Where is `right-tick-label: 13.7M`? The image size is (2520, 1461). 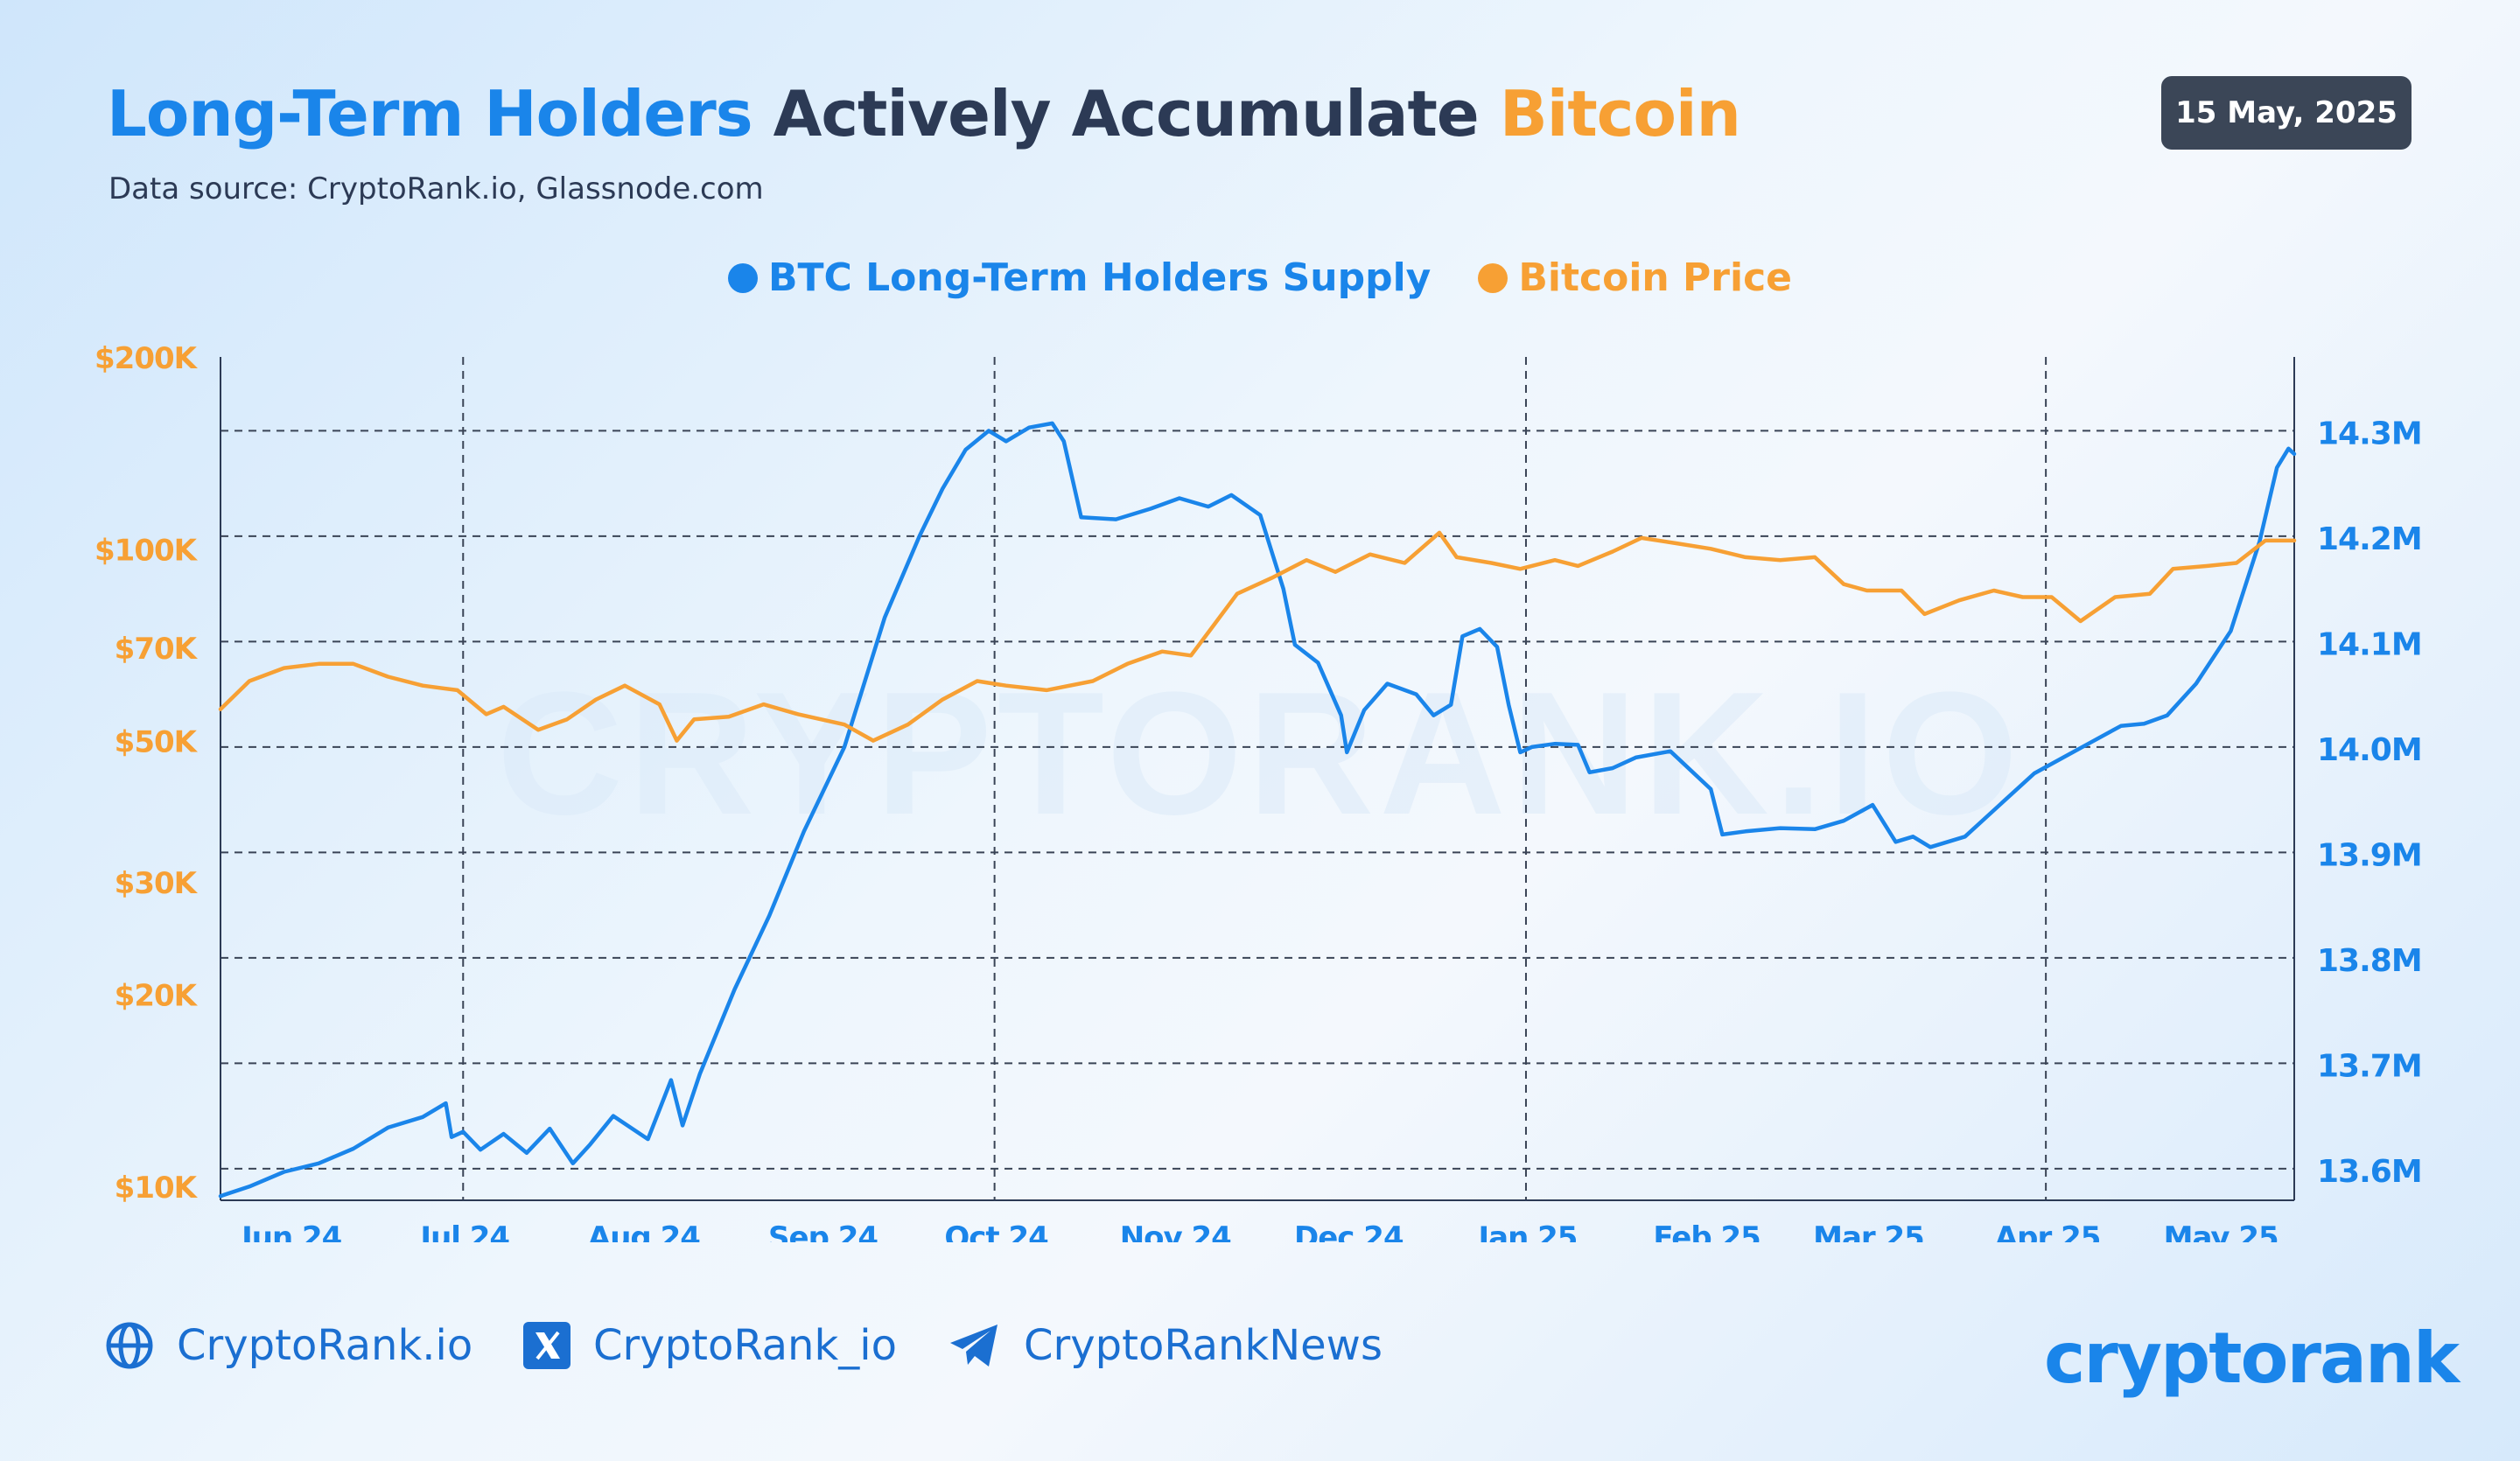
right-tick-label: 13.7M is located at coordinates (2369, 1066).